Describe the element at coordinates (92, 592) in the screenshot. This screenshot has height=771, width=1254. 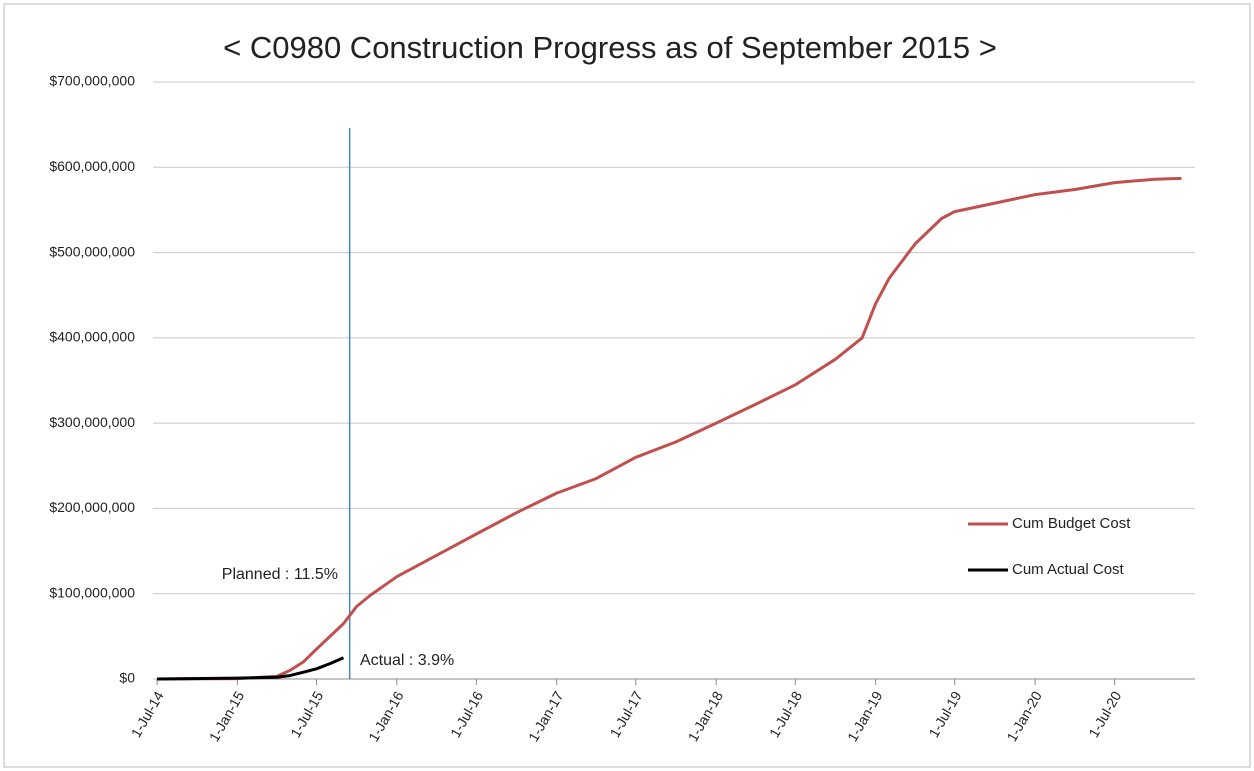
I see `y-tick-label: $100,000,000` at that location.